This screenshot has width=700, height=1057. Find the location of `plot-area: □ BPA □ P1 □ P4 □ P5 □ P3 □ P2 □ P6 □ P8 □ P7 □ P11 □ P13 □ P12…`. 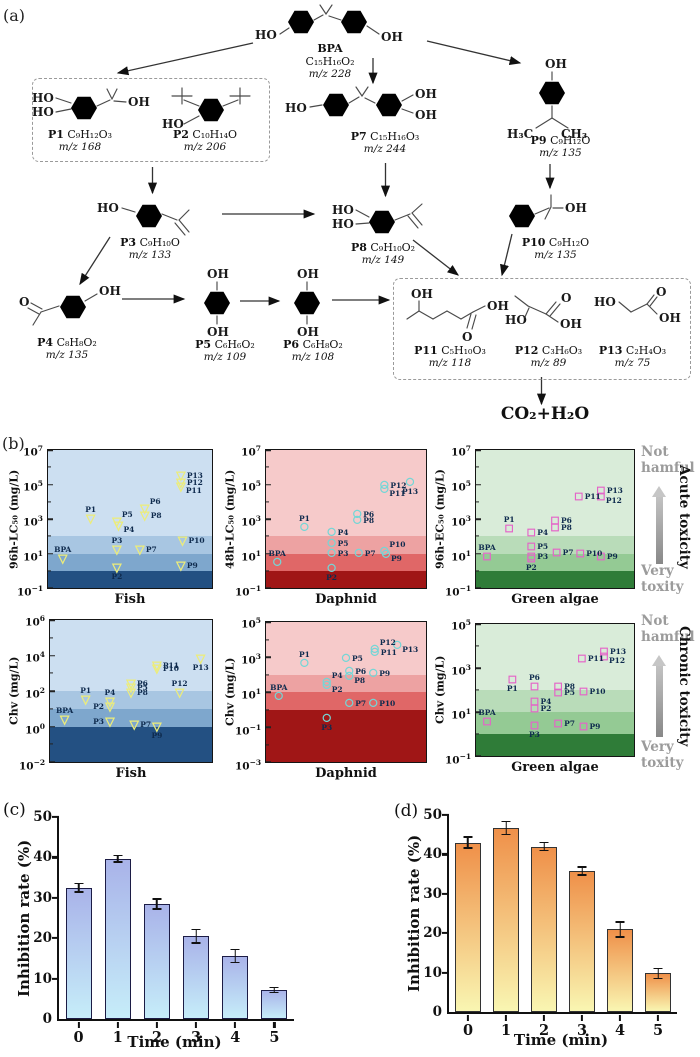

plot-area: □ BPA □ P1 □ P4 □ P5 □ P3 □ P2 □ P6 □ P8 □ P7 □ P11 □ P13 □ P12… is located at coordinates (555, 519).